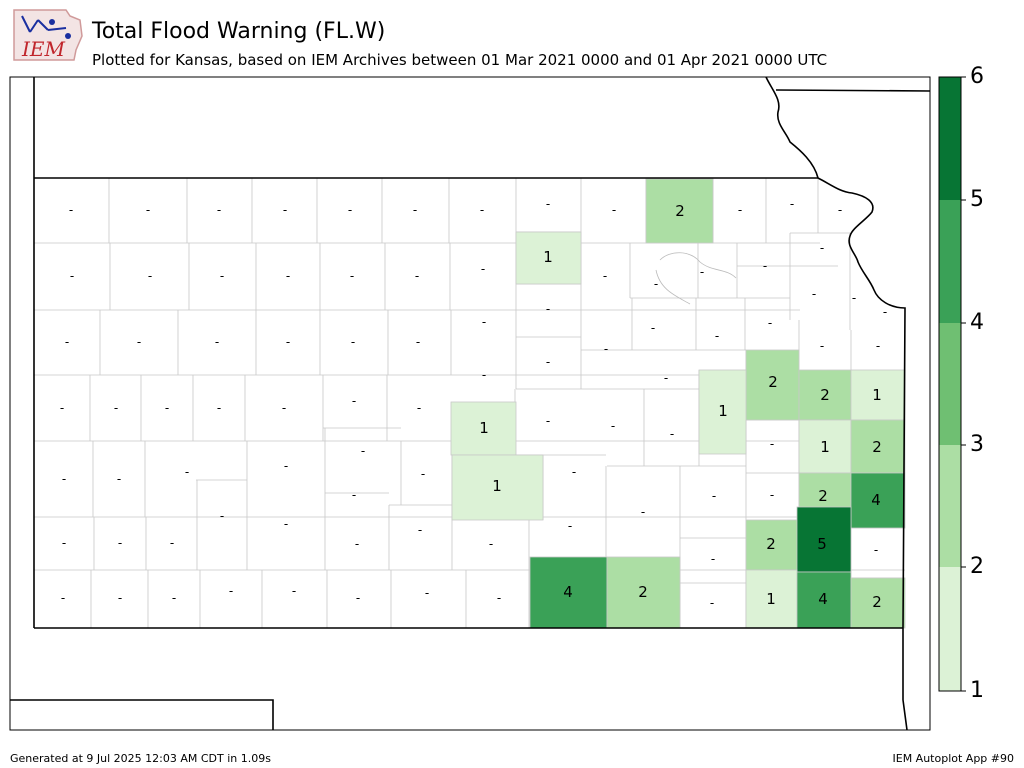 The width and height of the screenshot is (1024, 768). I want to click on logo-text: IEM, so click(43, 49).